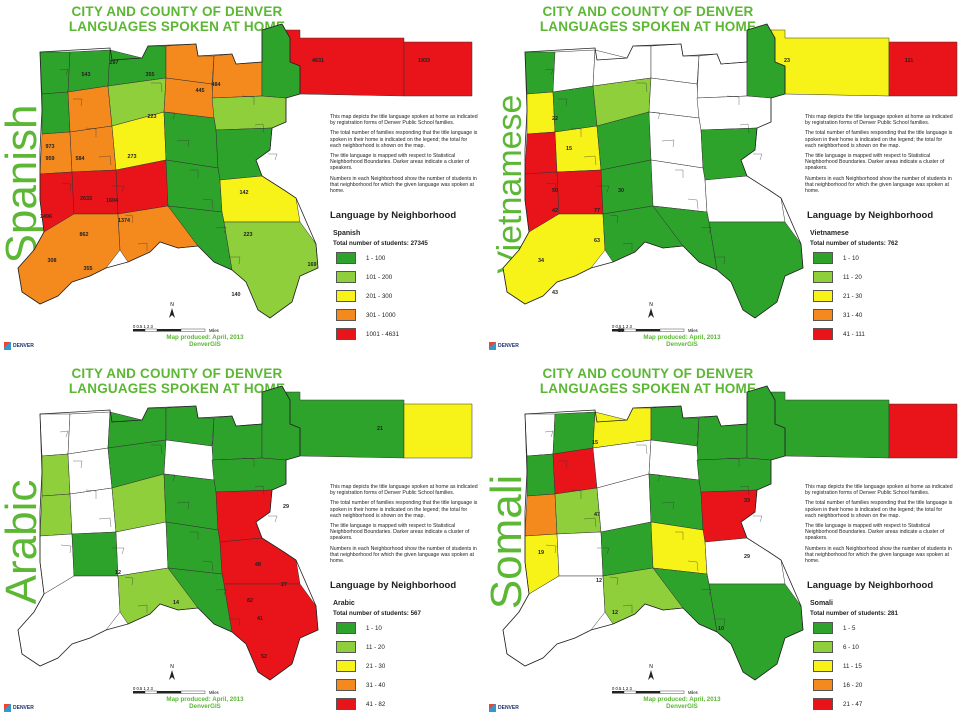 This screenshot has width=969, height=724. Describe the element at coordinates (555, 211) in the screenshot. I see `neighborhood-count-label: 42` at that location.